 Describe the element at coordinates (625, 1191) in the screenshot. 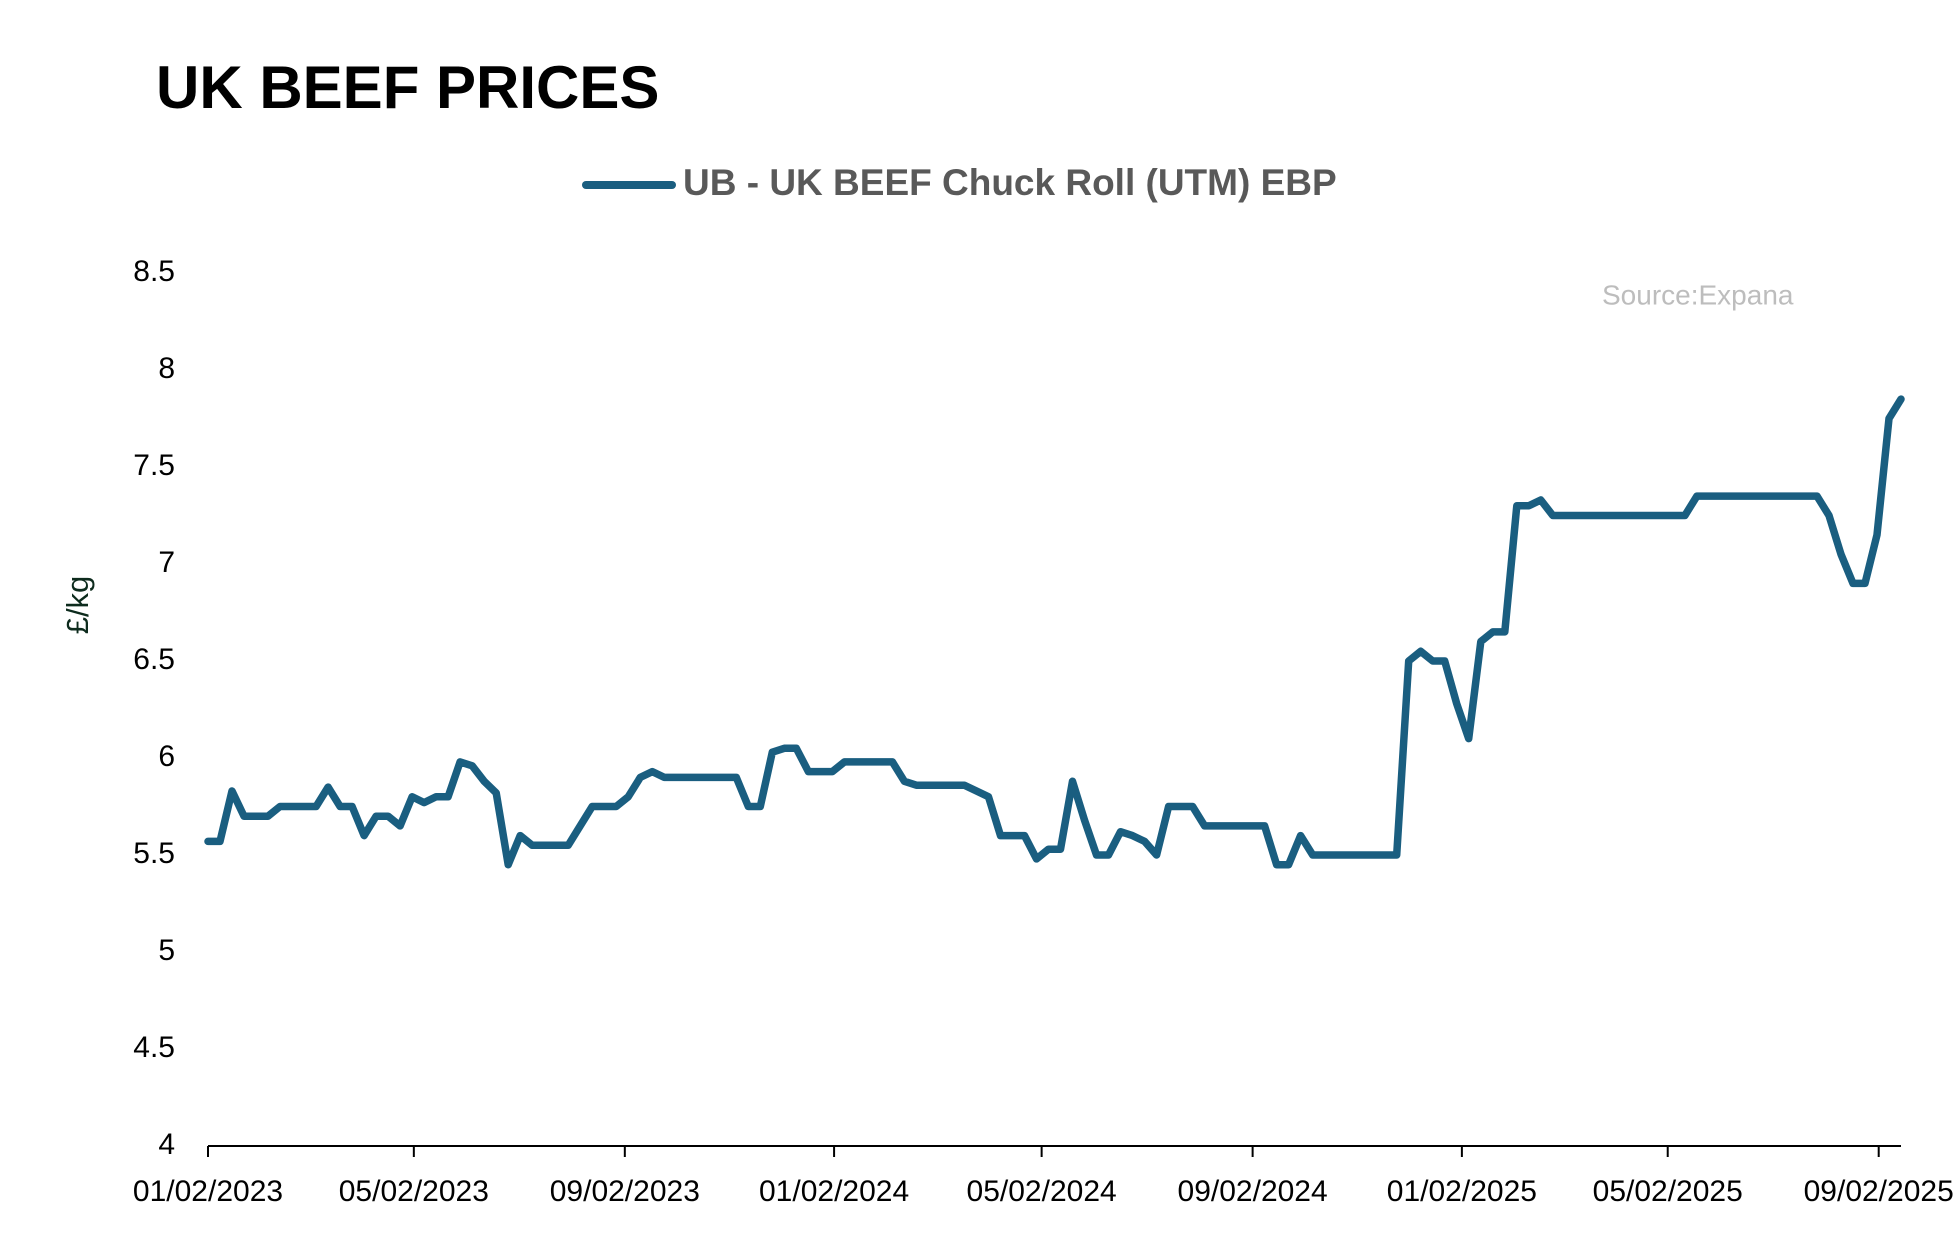

I see `x-tick-label: 09/02/2023` at that location.